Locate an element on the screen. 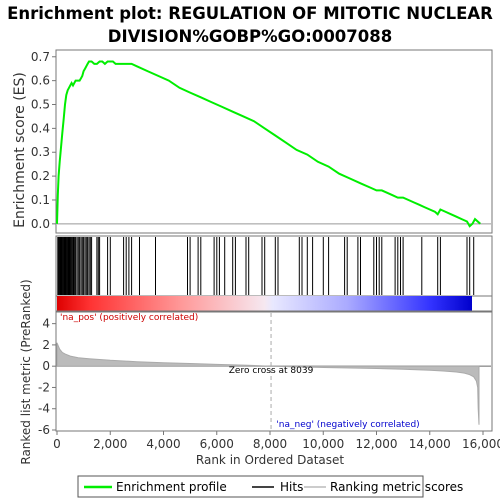  zero-cross-label: Zero cross at 8039 is located at coordinates (271, 371).